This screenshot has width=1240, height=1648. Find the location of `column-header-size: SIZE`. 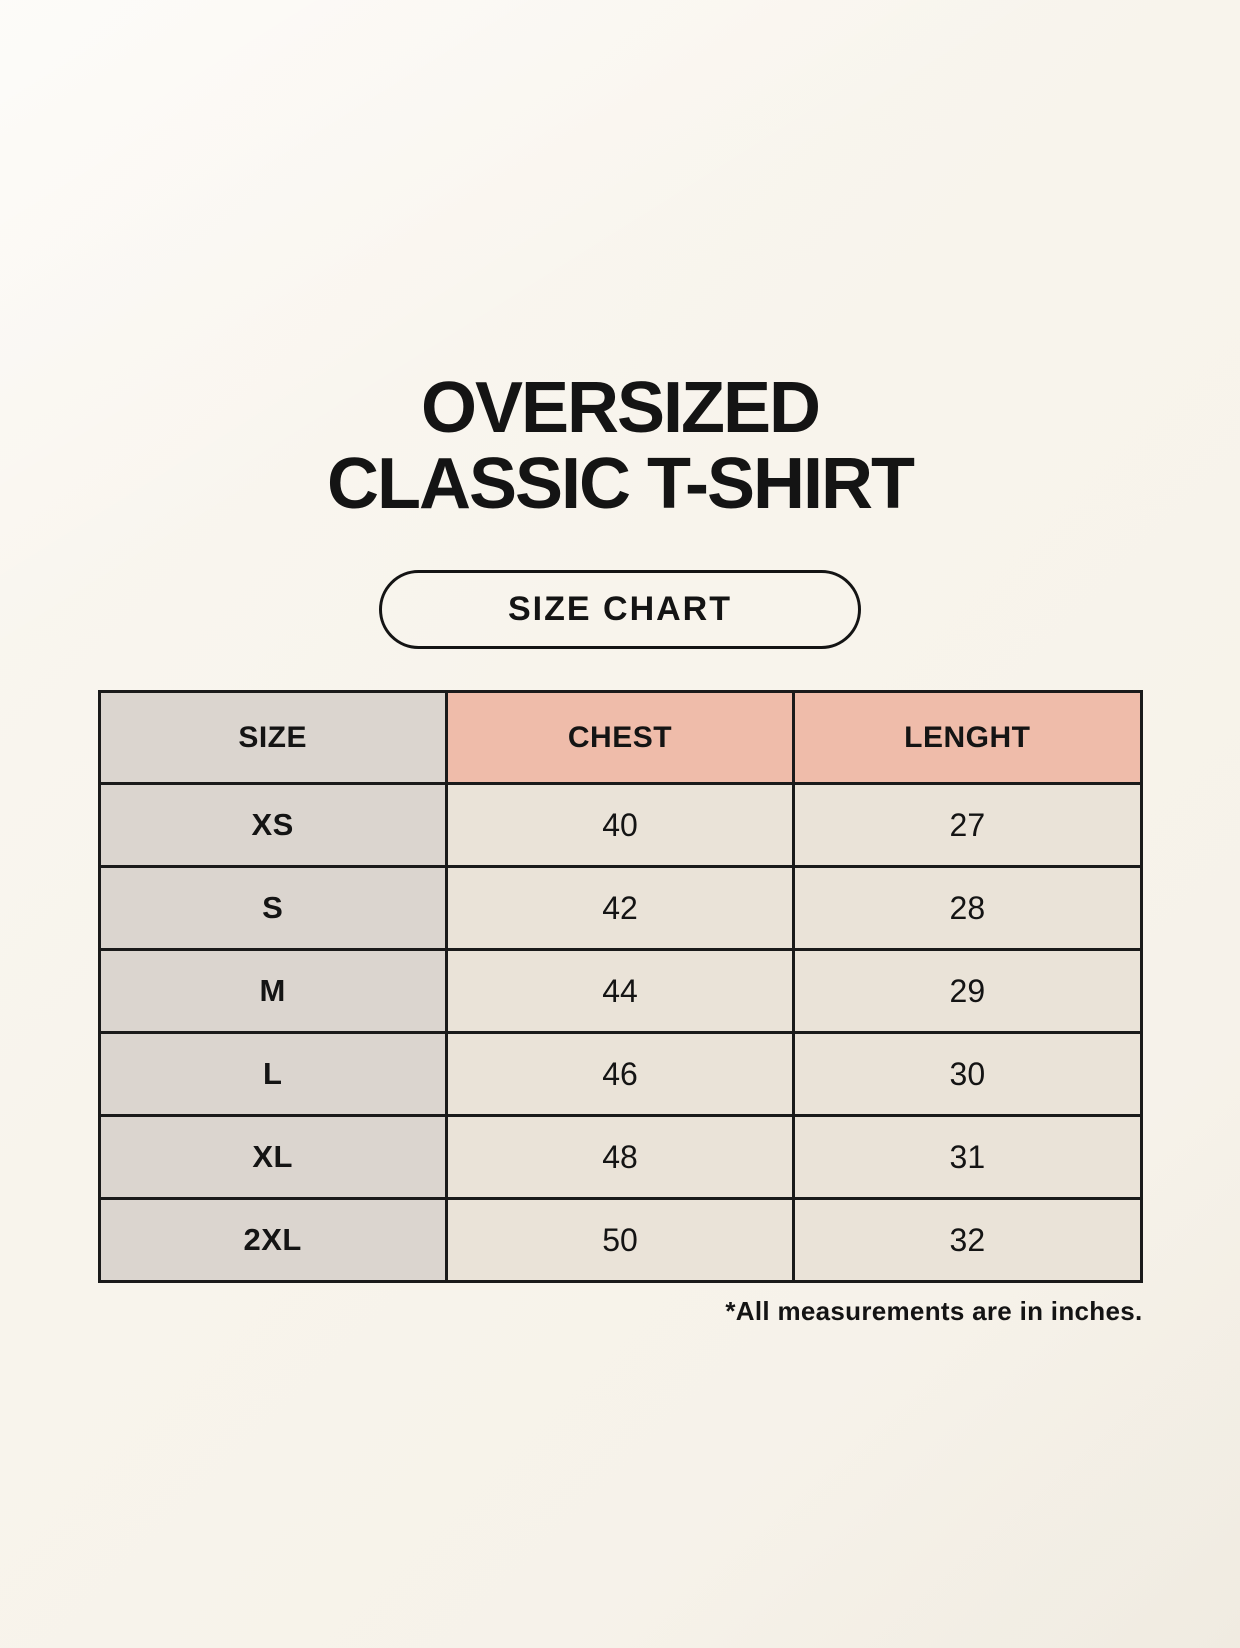

column-header-size: SIZE is located at coordinates (272, 738).